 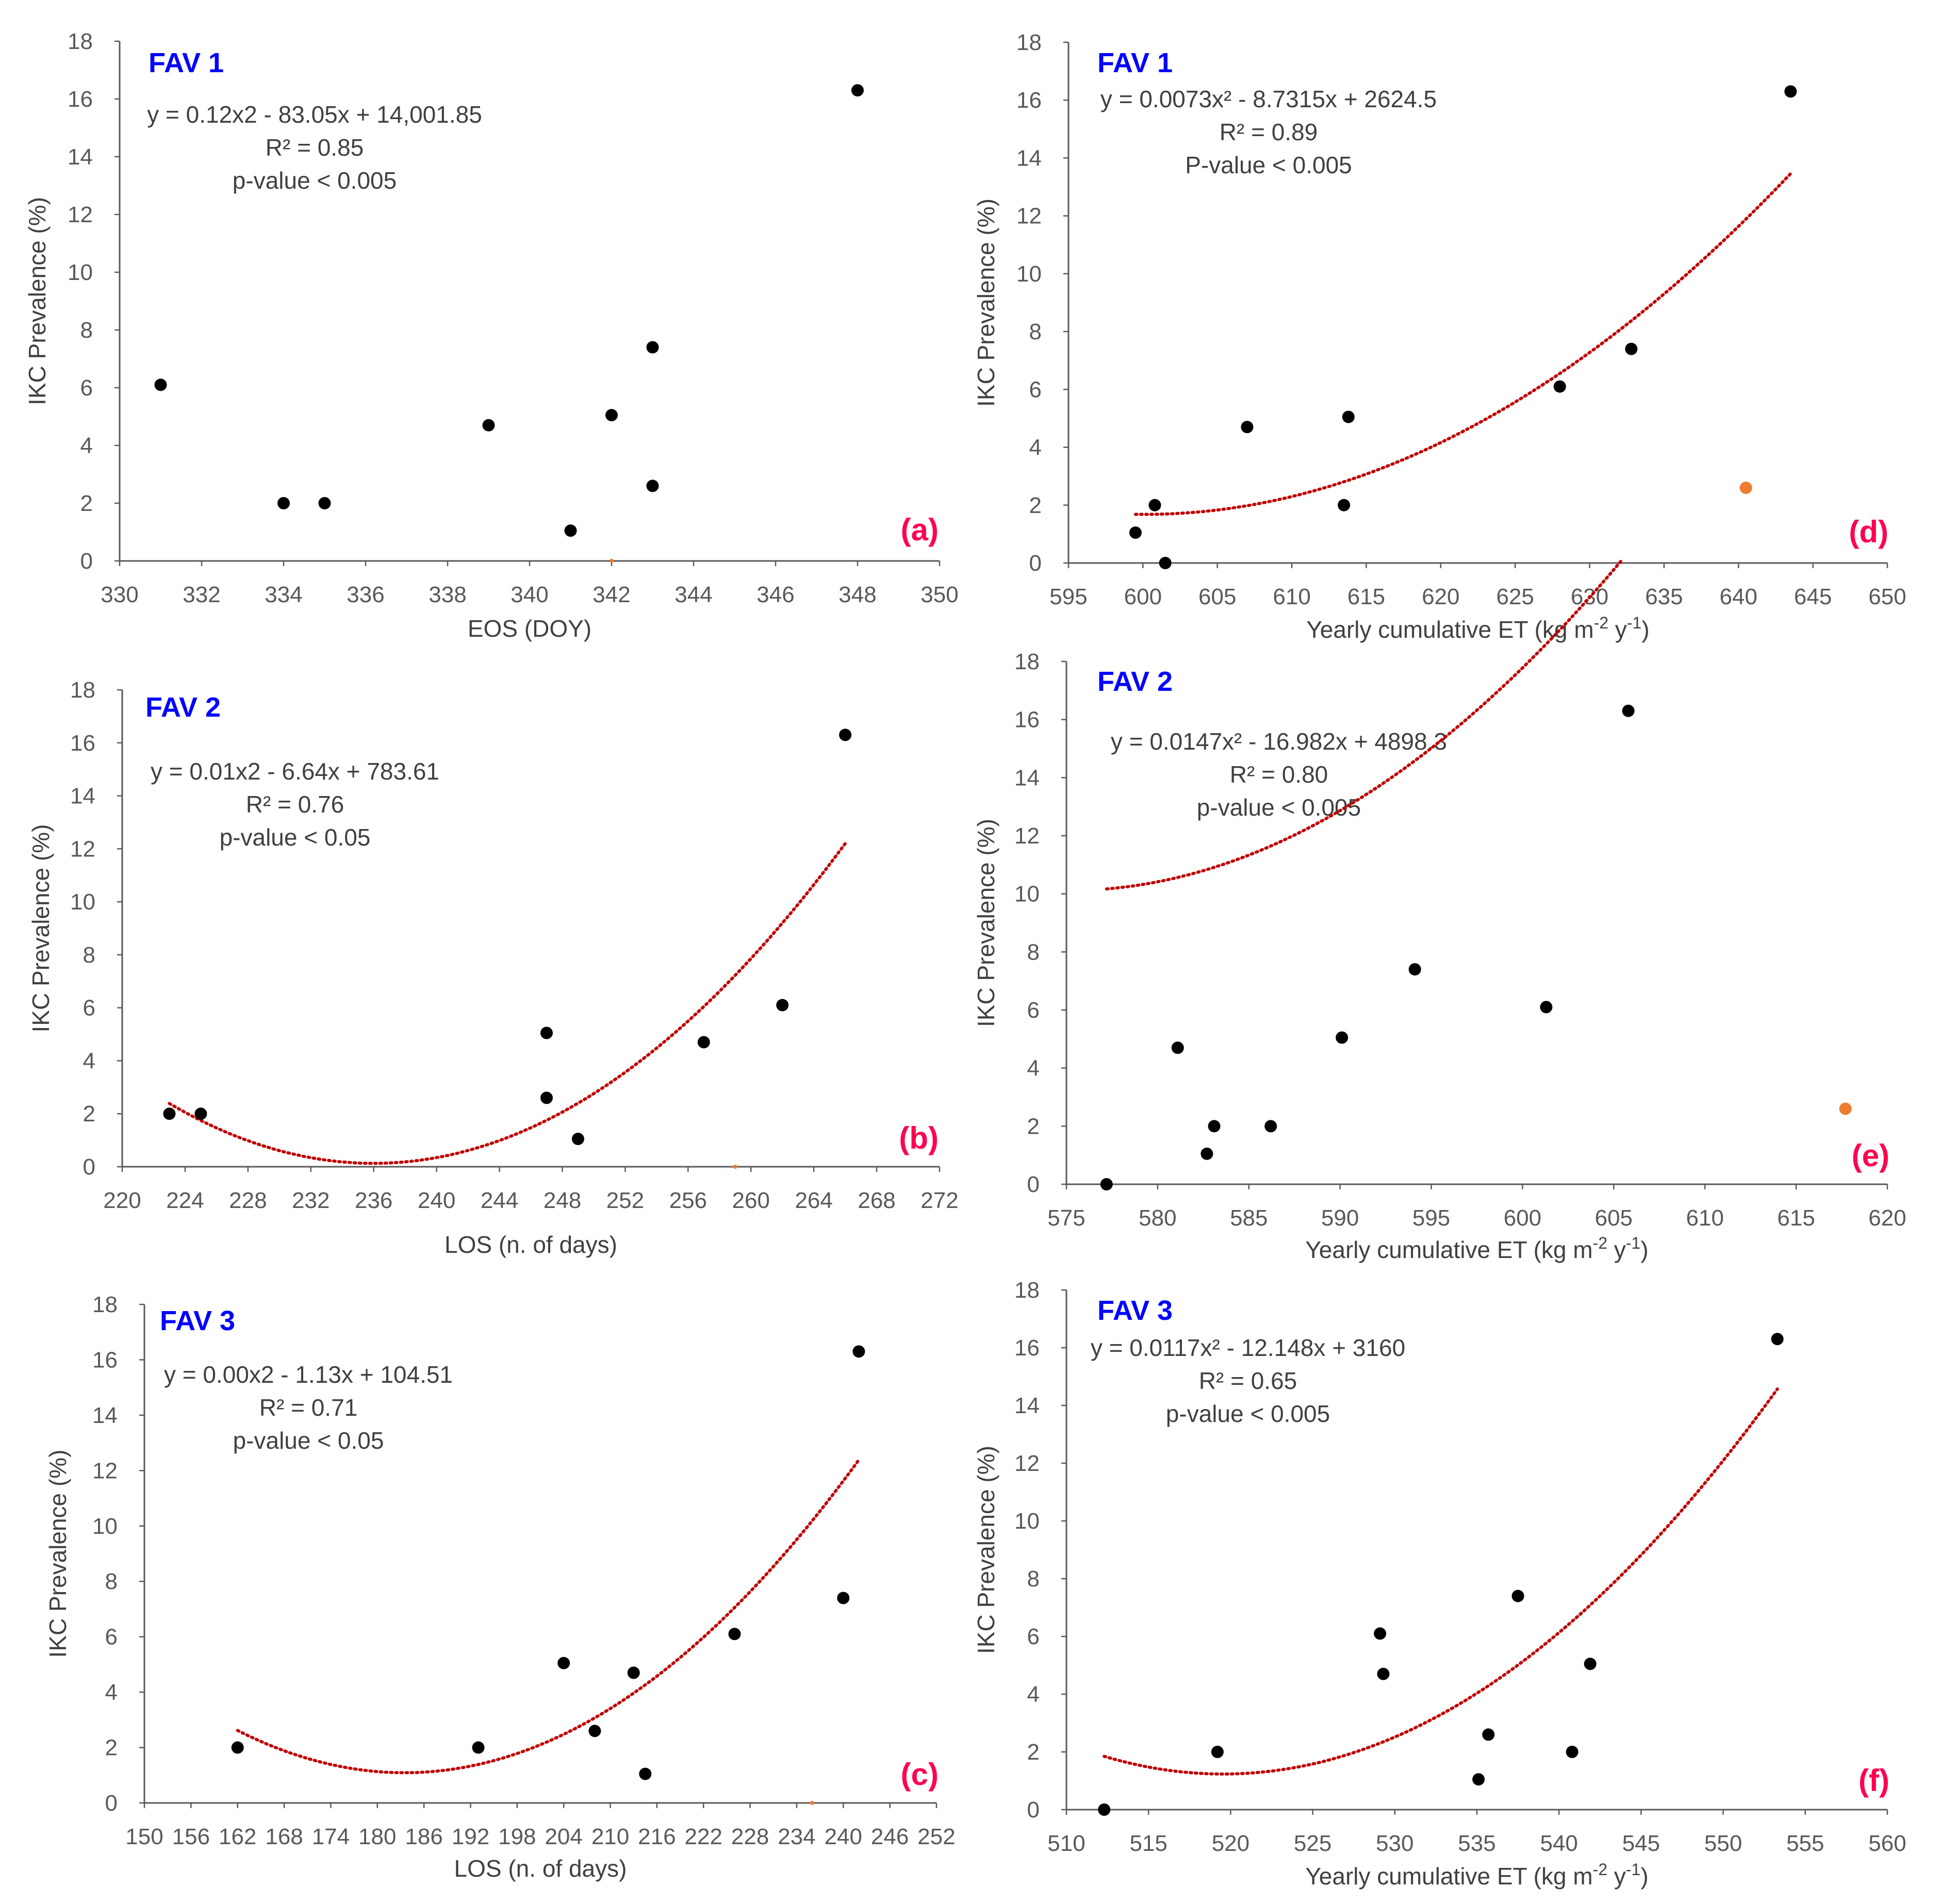 What do you see at coordinates (1887, 1218) in the screenshot?
I see `x-tick-label: 620` at bounding box center [1887, 1218].